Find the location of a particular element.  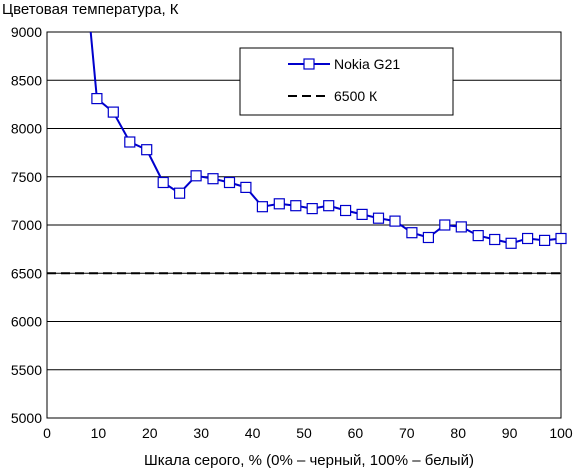

y-tick-label: 7500 is located at coordinates (26, 177).